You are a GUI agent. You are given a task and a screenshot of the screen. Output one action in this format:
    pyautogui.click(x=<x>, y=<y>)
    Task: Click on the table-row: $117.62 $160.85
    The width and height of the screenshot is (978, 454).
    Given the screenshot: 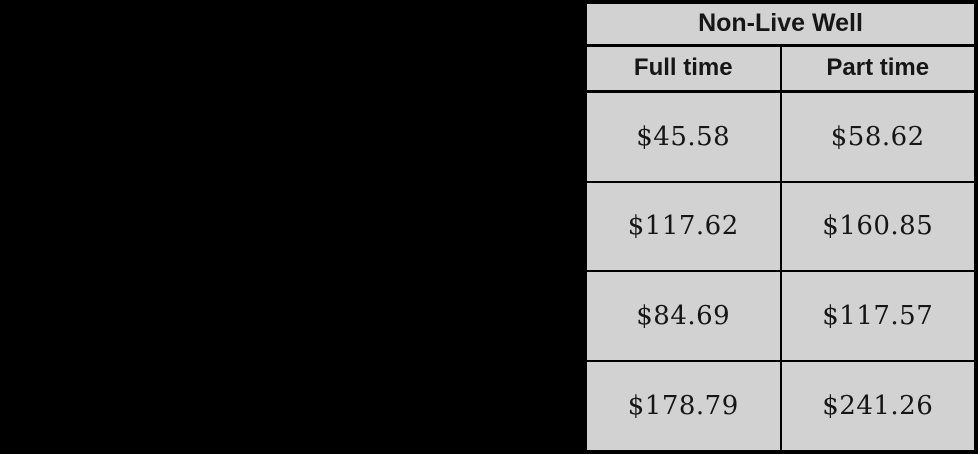 What is the action you would take?
    pyautogui.click(x=780, y=226)
    